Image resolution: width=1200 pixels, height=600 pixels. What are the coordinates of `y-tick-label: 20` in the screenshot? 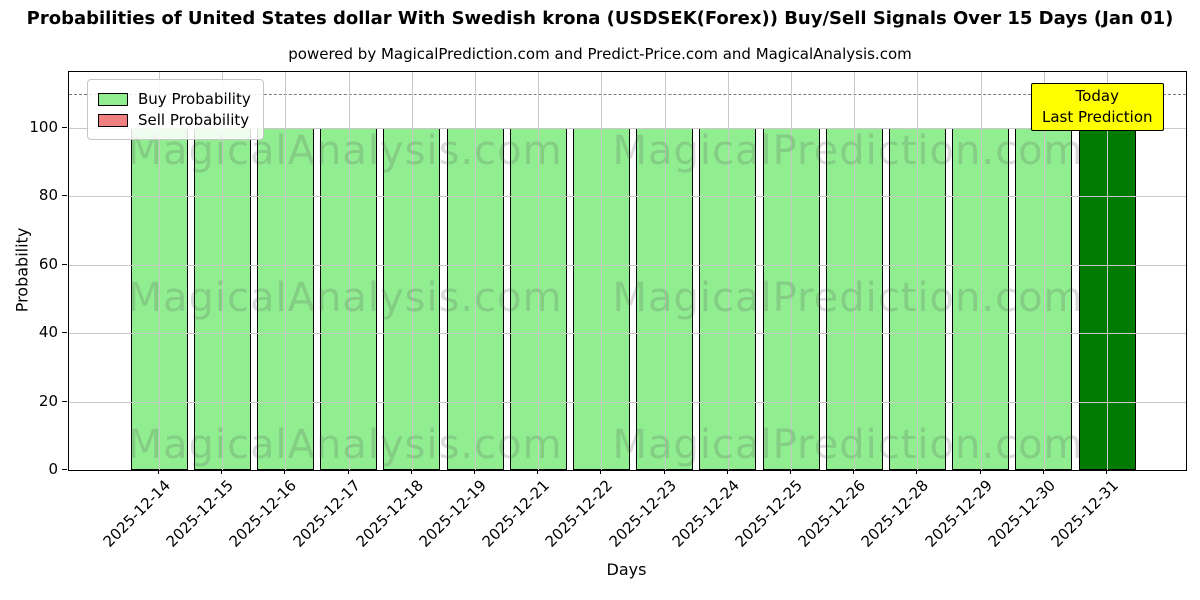 It's located at (48, 400).